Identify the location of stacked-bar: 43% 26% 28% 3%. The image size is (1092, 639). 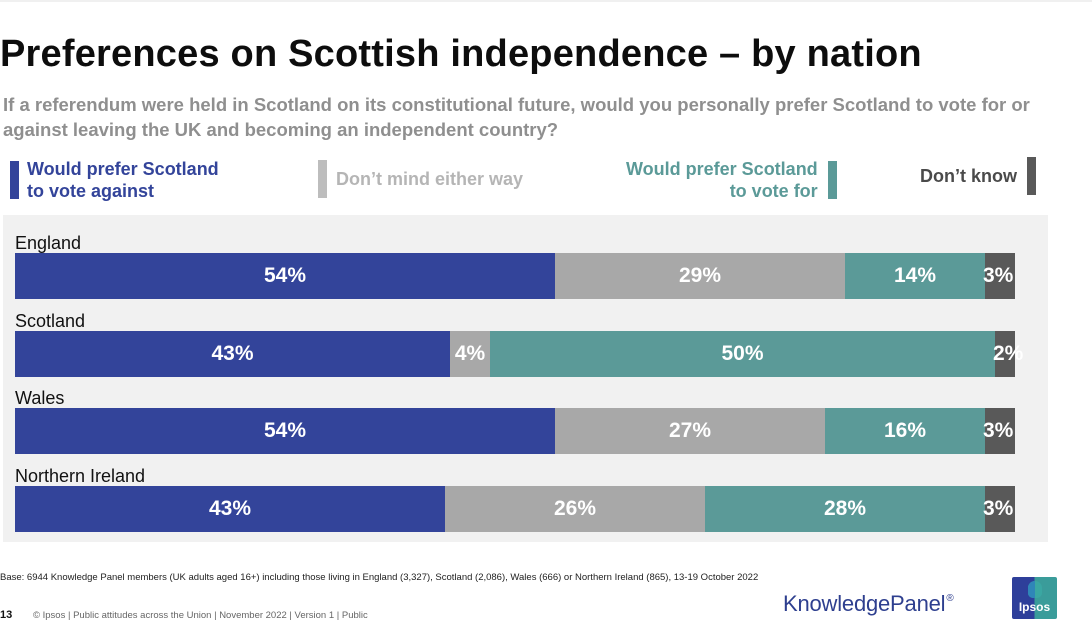
(515, 509).